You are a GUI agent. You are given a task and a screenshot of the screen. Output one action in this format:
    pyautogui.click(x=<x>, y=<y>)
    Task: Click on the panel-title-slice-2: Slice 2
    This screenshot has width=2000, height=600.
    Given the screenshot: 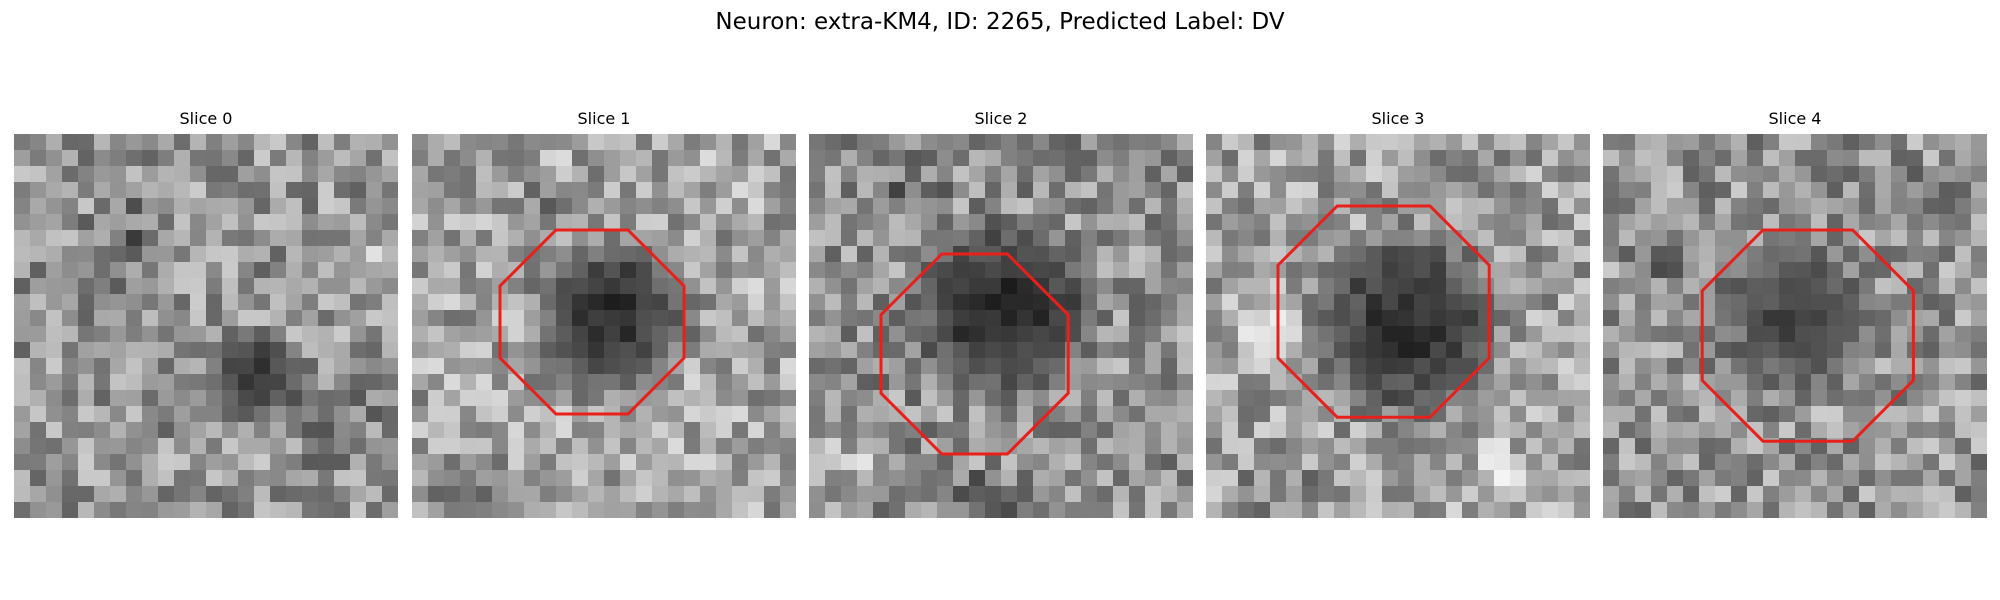 What is the action you would take?
    pyautogui.click(x=1001, y=118)
    